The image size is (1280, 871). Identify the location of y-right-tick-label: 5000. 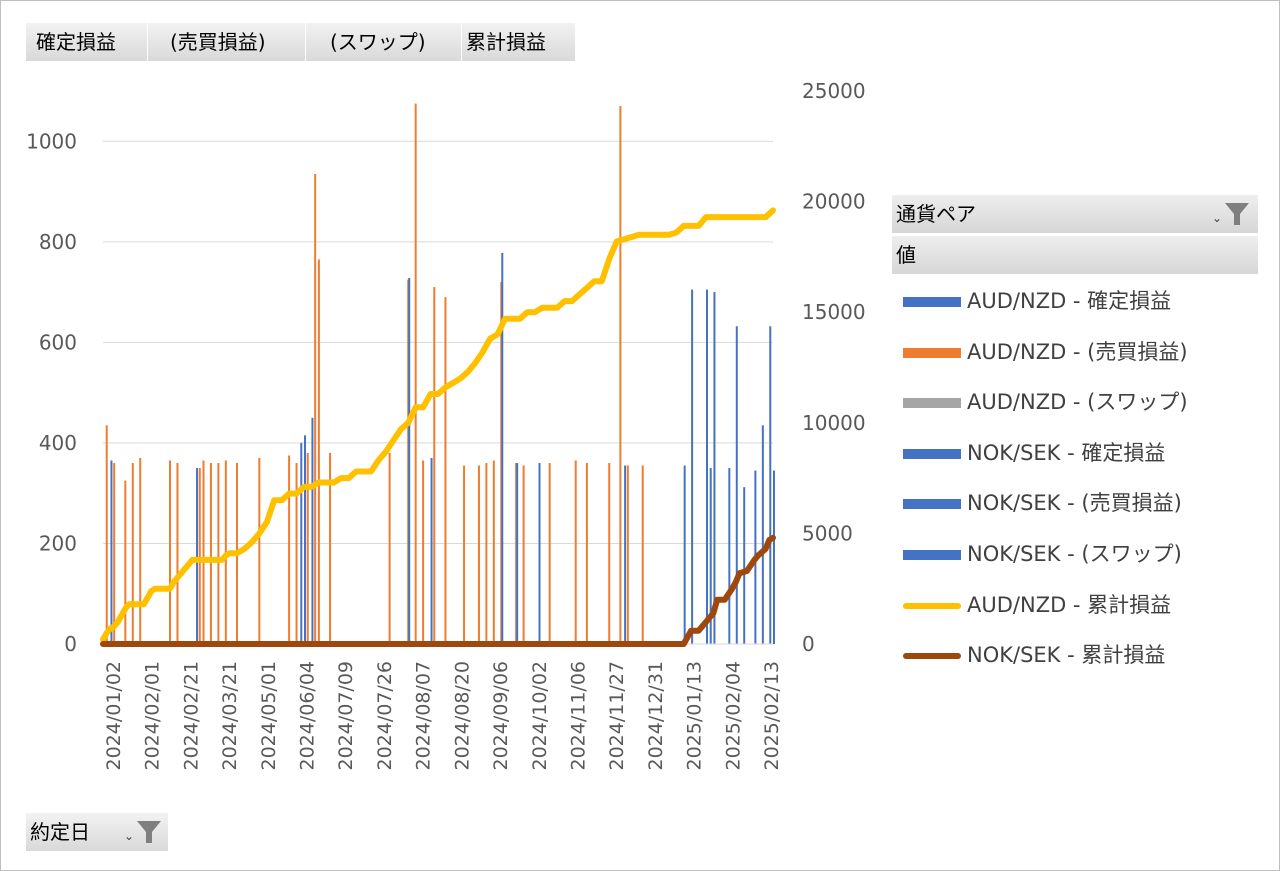
(827, 533).